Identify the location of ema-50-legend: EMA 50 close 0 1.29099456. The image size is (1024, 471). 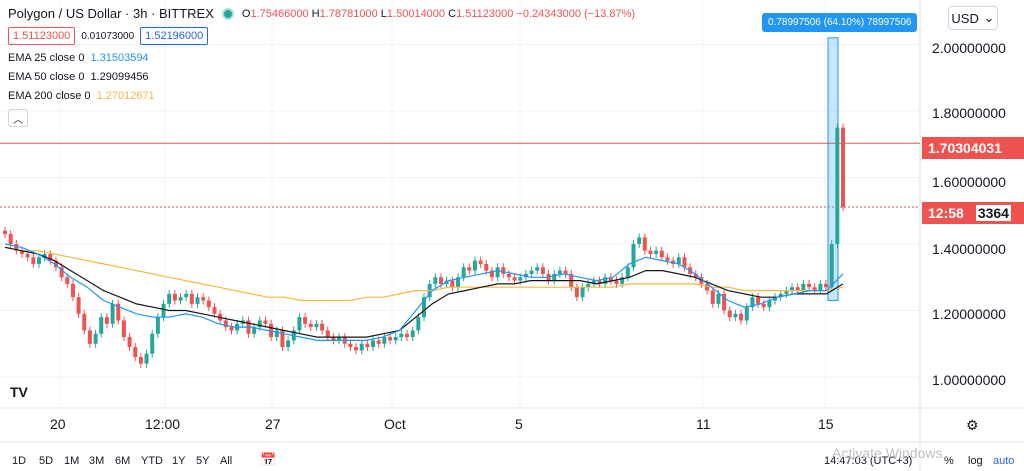
(78, 77).